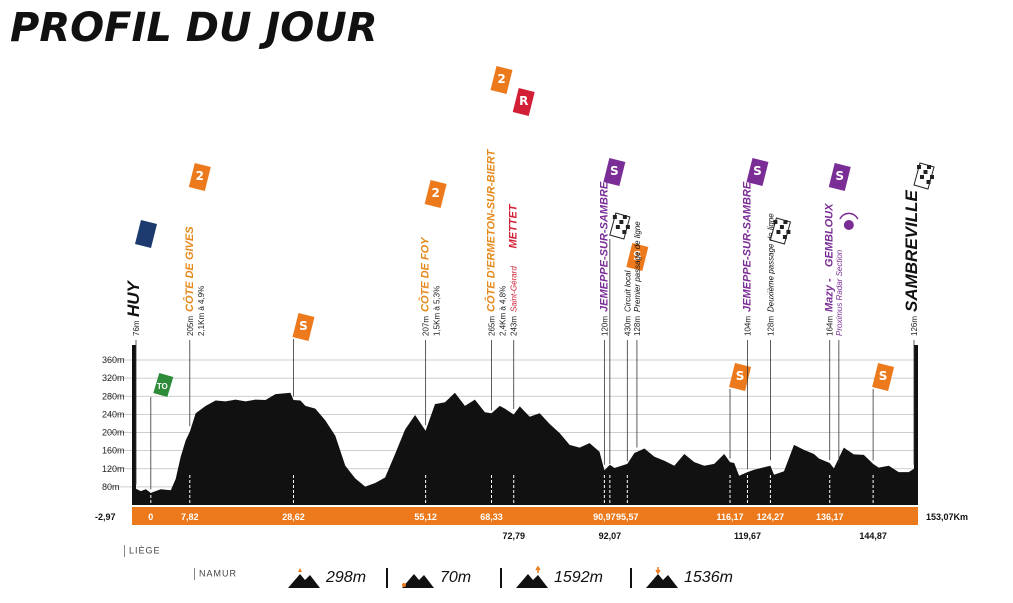  I want to click on km-tick-label: 55,12, so click(425, 517).